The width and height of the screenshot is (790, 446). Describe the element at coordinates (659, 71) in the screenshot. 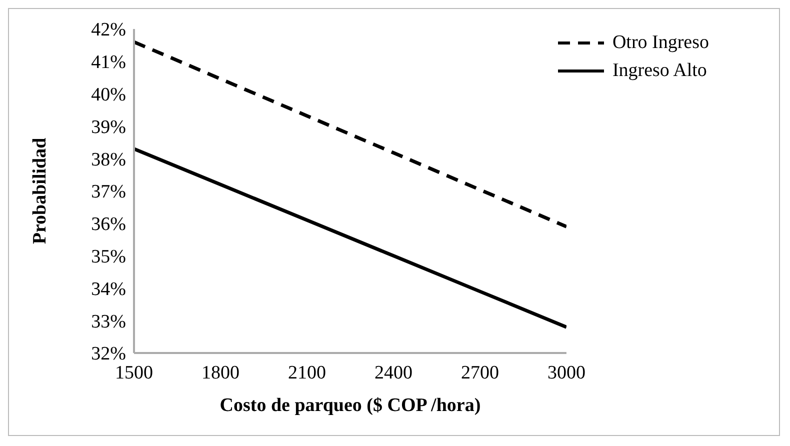

I see `legend-label: Ingreso Alto` at that location.